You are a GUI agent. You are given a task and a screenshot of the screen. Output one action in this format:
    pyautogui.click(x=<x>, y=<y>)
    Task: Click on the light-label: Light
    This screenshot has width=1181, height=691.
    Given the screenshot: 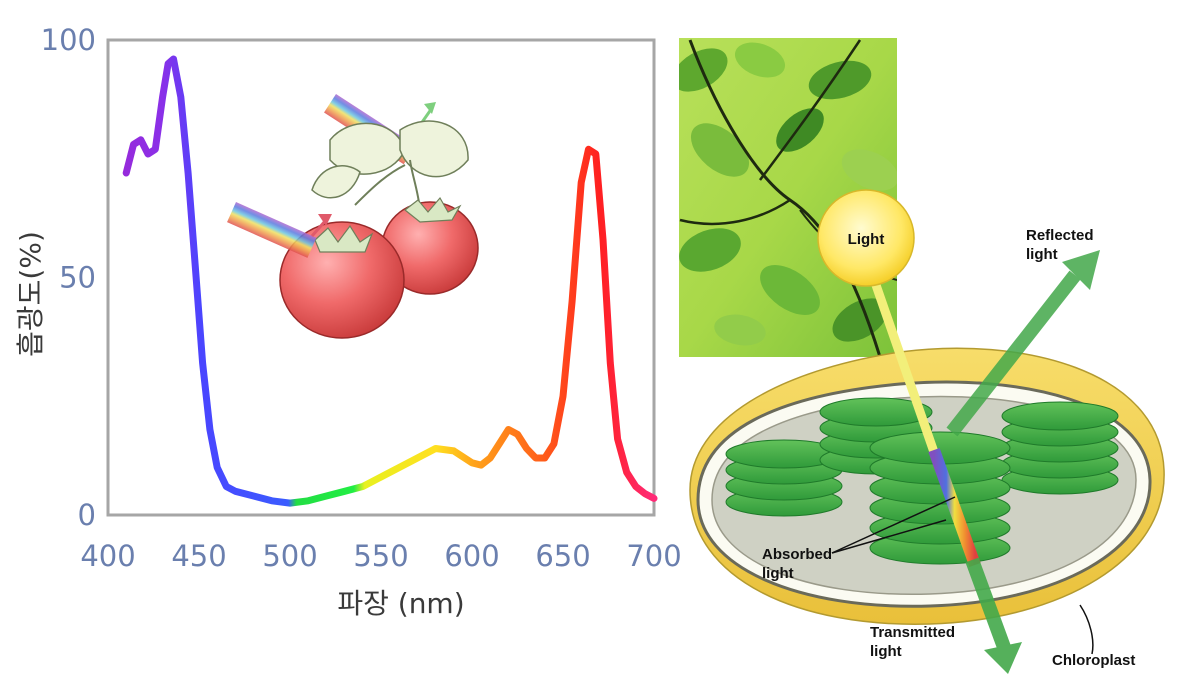 What is the action you would take?
    pyautogui.click(x=866, y=239)
    